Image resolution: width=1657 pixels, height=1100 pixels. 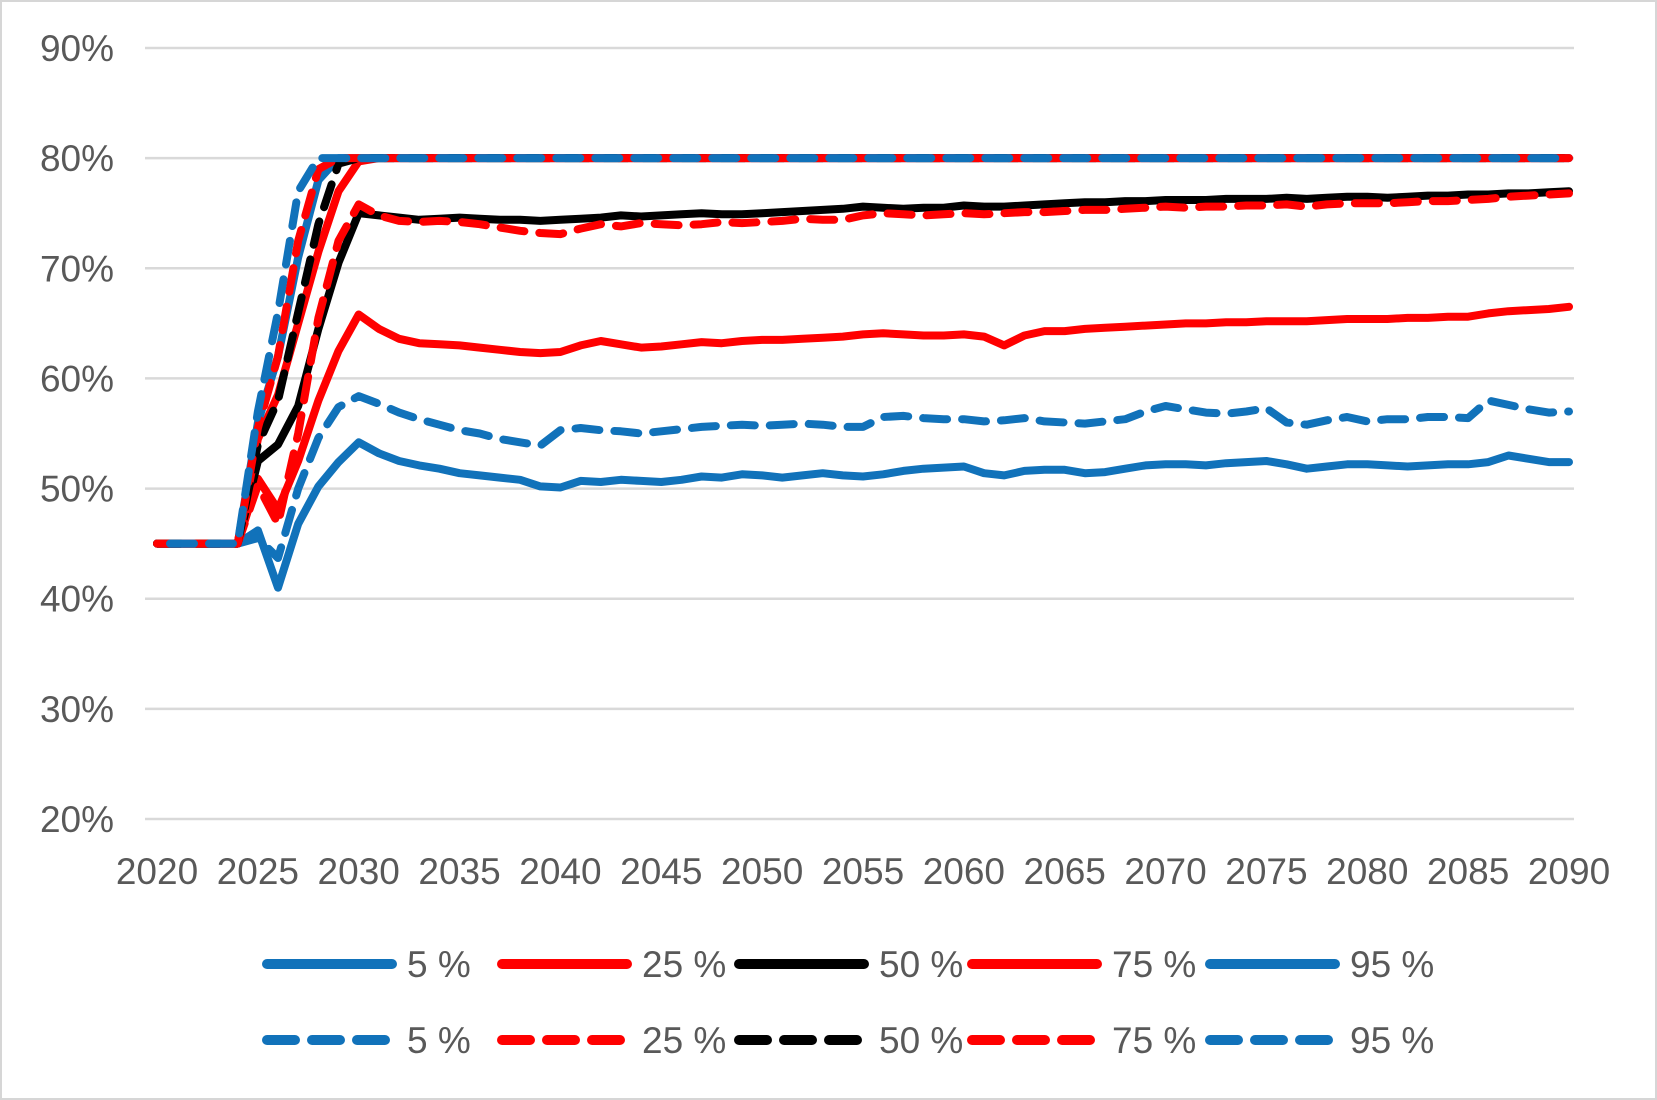 What do you see at coordinates (1154, 964) in the screenshot?
I see `legend-label-solid-75%: 75 %` at bounding box center [1154, 964].